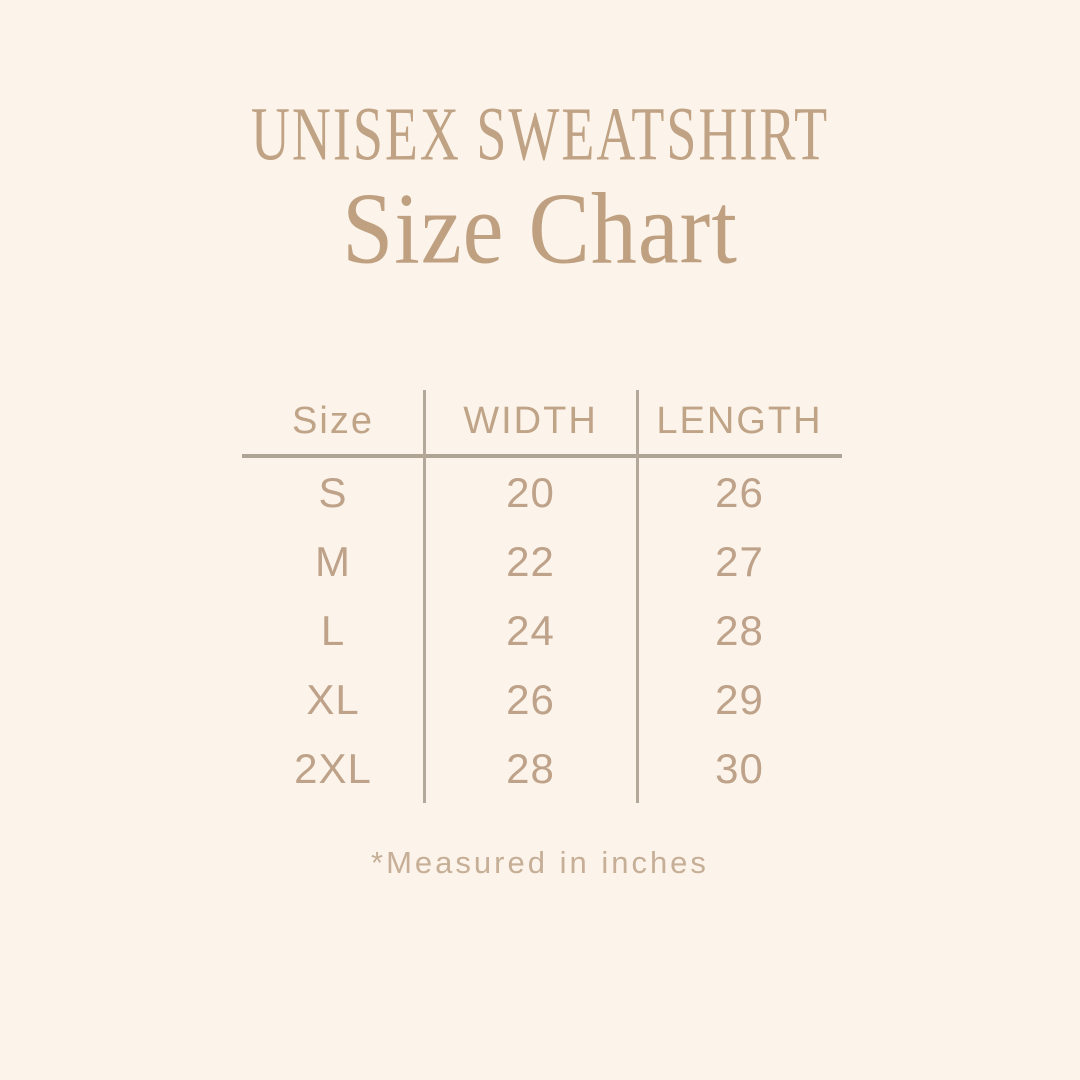  What do you see at coordinates (333, 420) in the screenshot?
I see `column-header-size: Size` at bounding box center [333, 420].